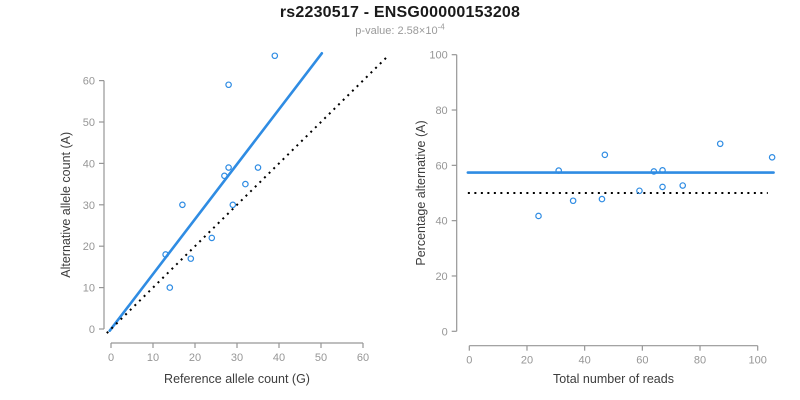 The image size is (800, 400). What do you see at coordinates (89, 206) in the screenshot?
I see `y-tick-label: 30` at bounding box center [89, 206].